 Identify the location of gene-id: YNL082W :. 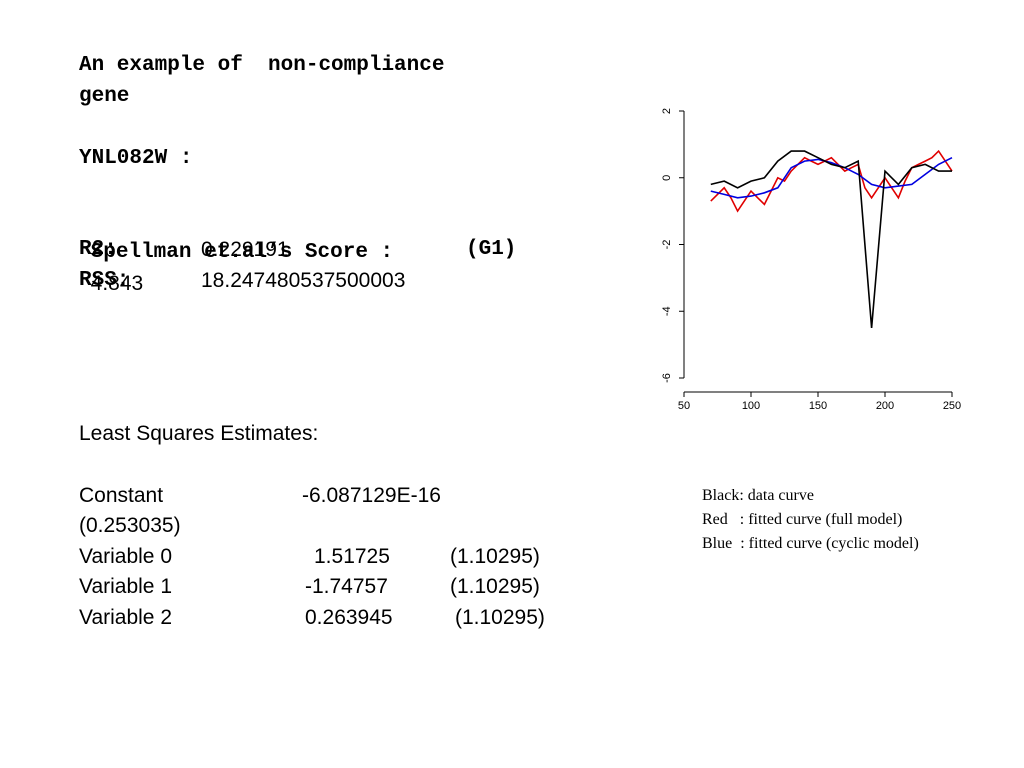
(136, 158).